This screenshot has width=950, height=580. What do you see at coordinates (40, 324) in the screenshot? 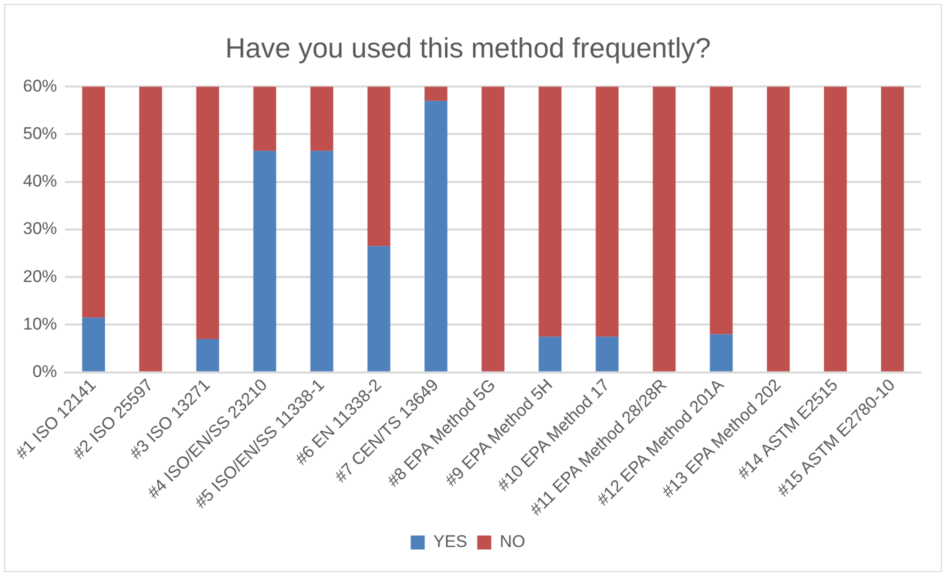
I see `y-tick-label: 10%` at bounding box center [40, 324].